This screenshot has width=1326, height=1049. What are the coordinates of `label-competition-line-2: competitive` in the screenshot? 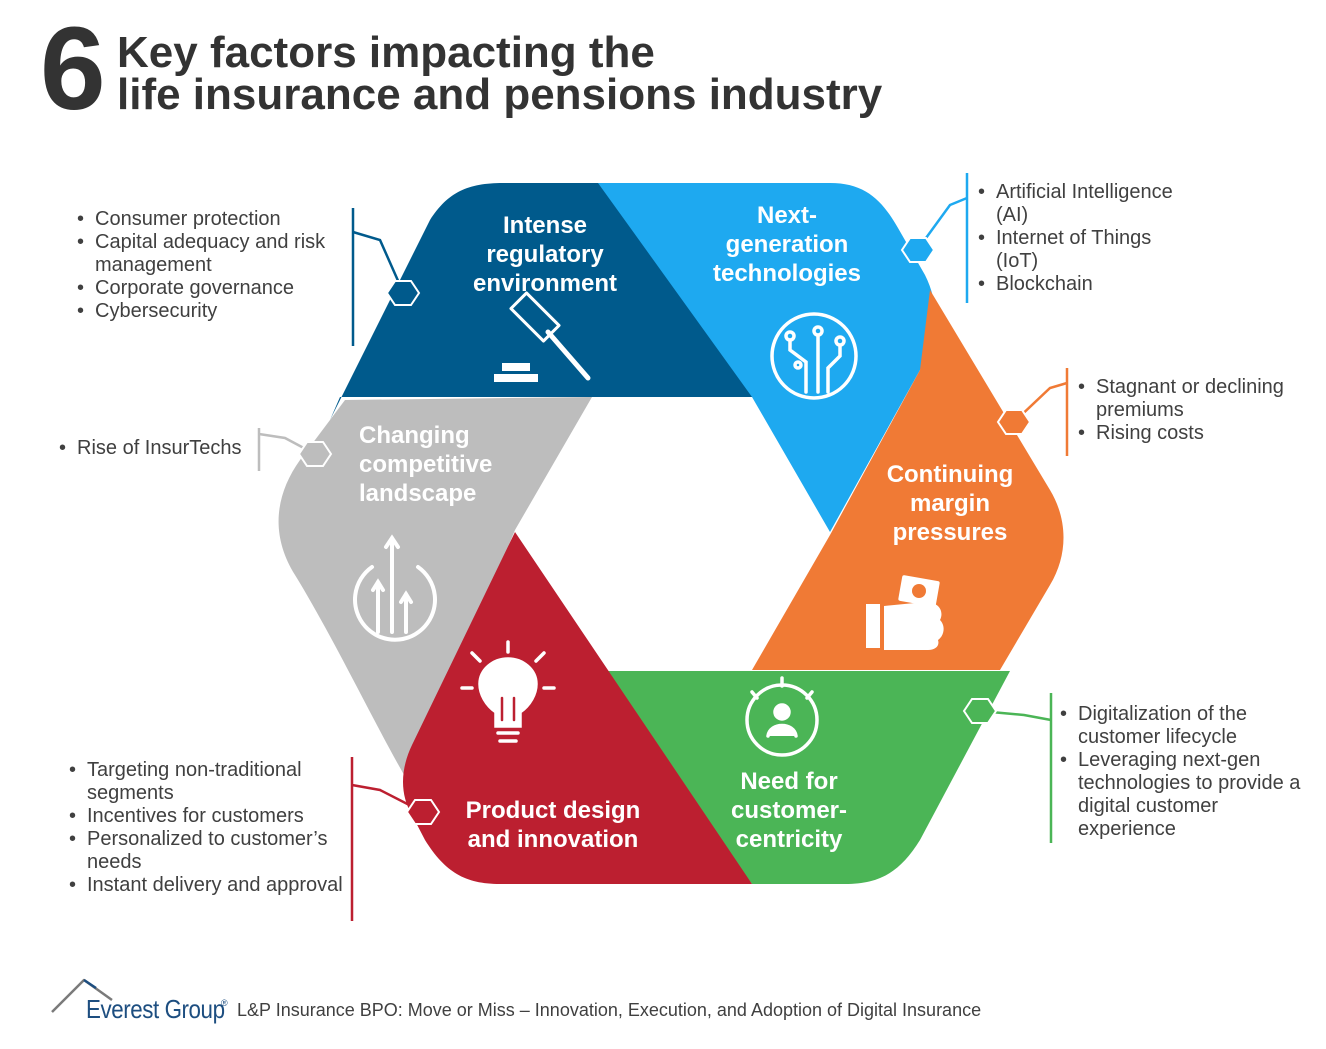 It's located at (425, 464).